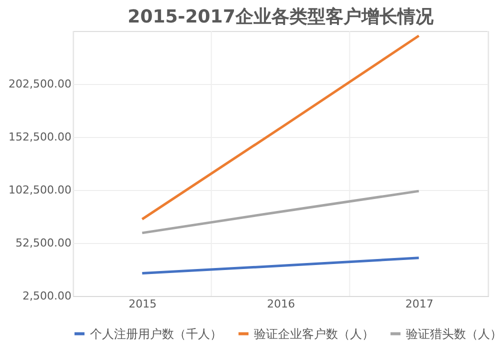 This screenshot has height=348, width=503. Describe the element at coordinates (40, 84) in the screenshot. I see `y-tick-label: 202,500.00` at that location.